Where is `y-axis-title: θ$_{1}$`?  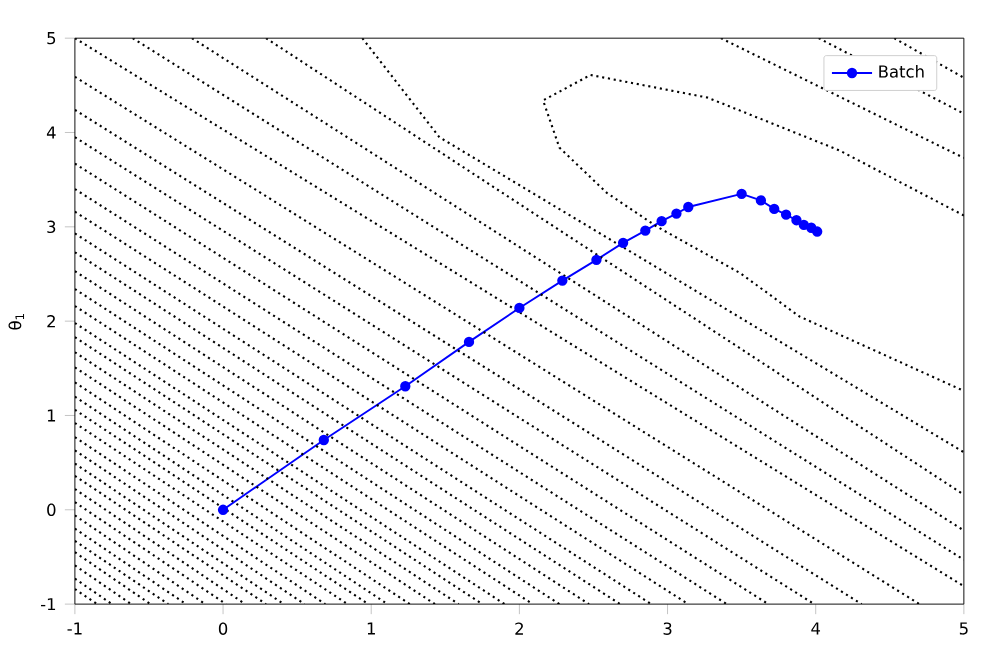 y-axis-title: θ$_{1}$ is located at coordinates (16, 322).